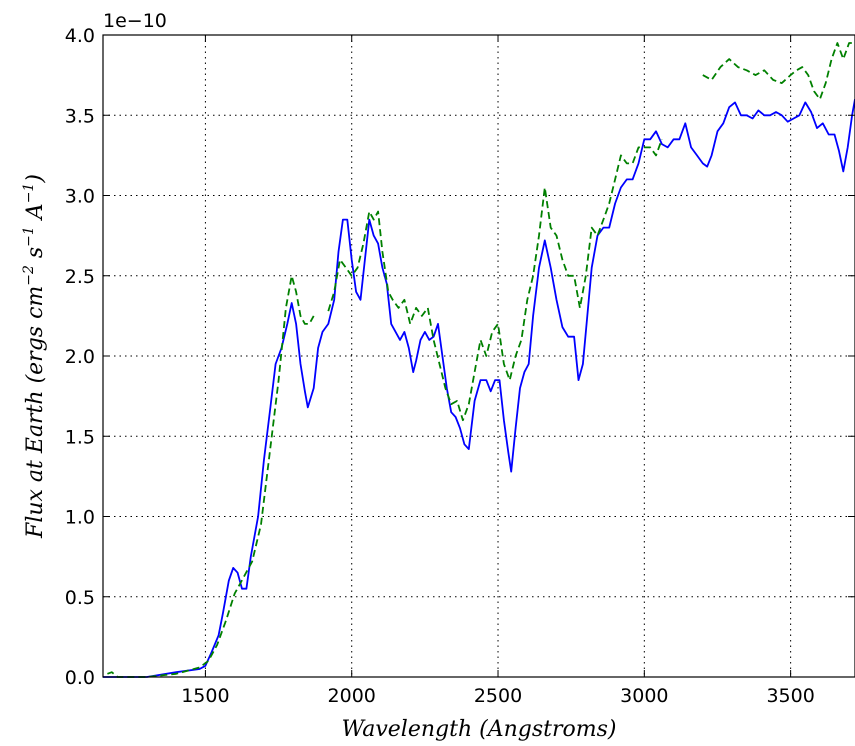 The height and width of the screenshot is (746, 855). I want to click on x-tick-label: 2500, so click(498, 696).